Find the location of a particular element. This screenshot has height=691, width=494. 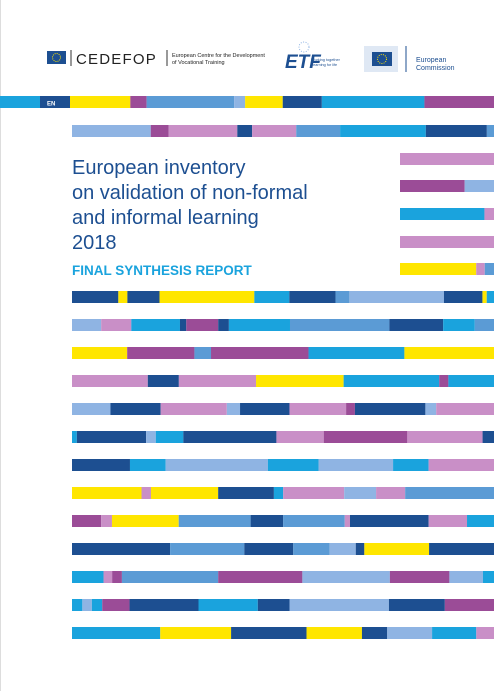

etf-tagline: Working together is located at coordinates (326, 60).